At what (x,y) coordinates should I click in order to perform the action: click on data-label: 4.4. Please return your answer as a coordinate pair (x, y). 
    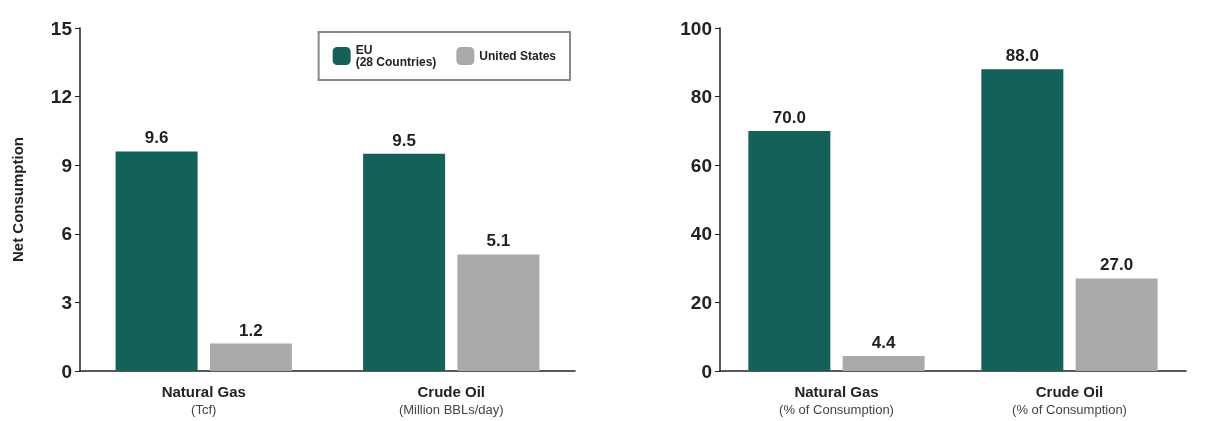
    Looking at the image, I should click on (884, 342).